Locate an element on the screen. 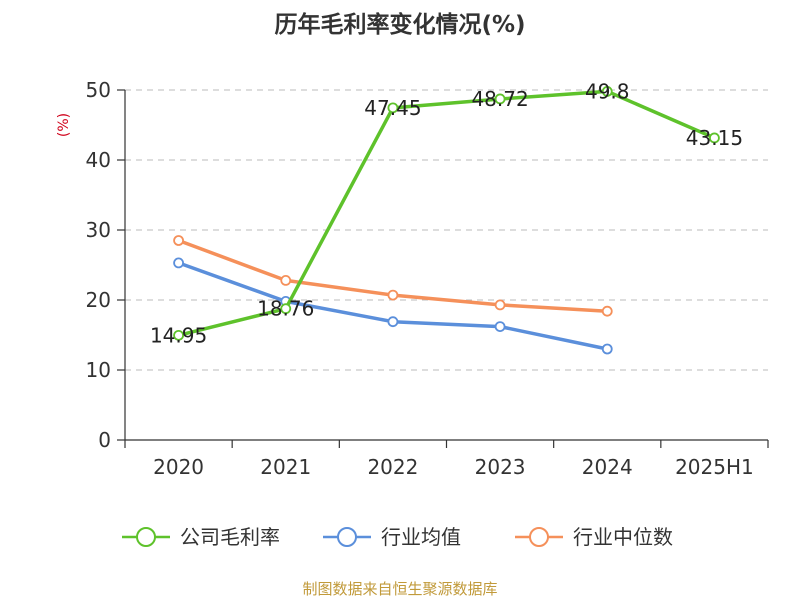 This screenshot has width=800, height=600. data-label: 43.15 is located at coordinates (714, 138).